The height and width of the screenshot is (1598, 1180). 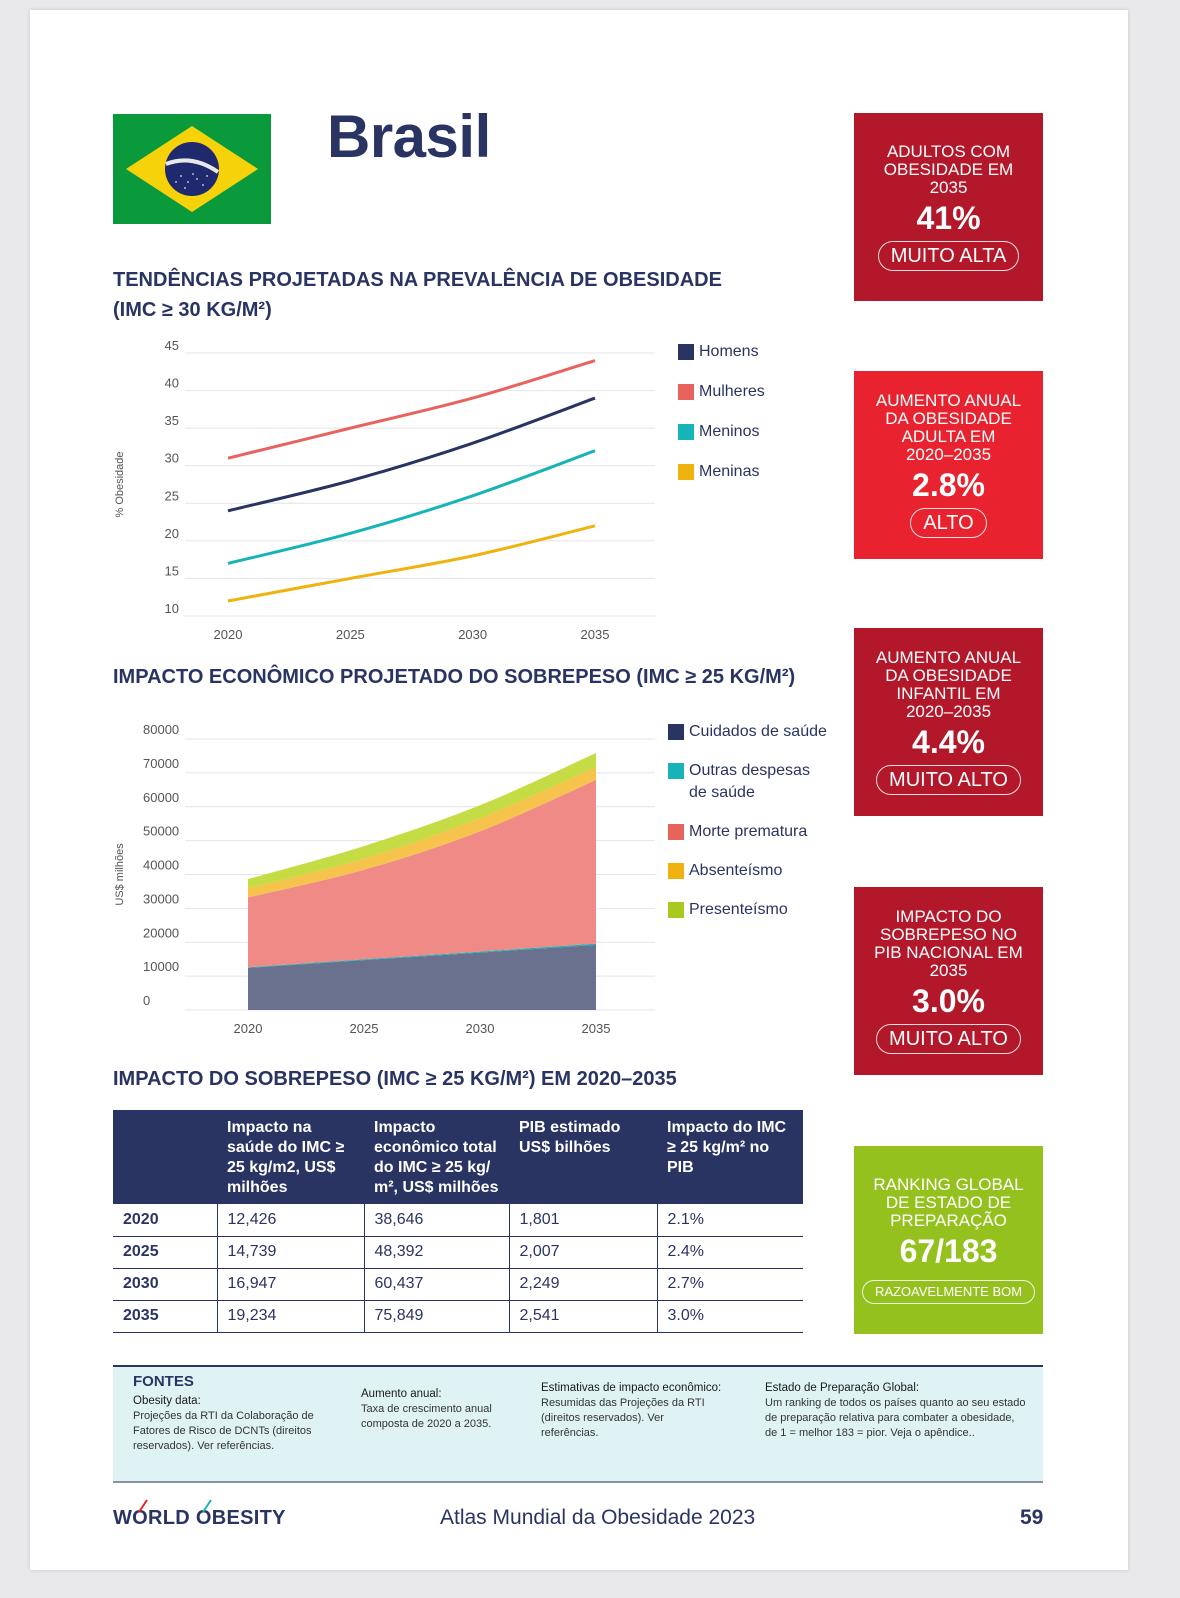 I want to click on area-outras-despesas-de-saúde, so click(x=422, y=955).